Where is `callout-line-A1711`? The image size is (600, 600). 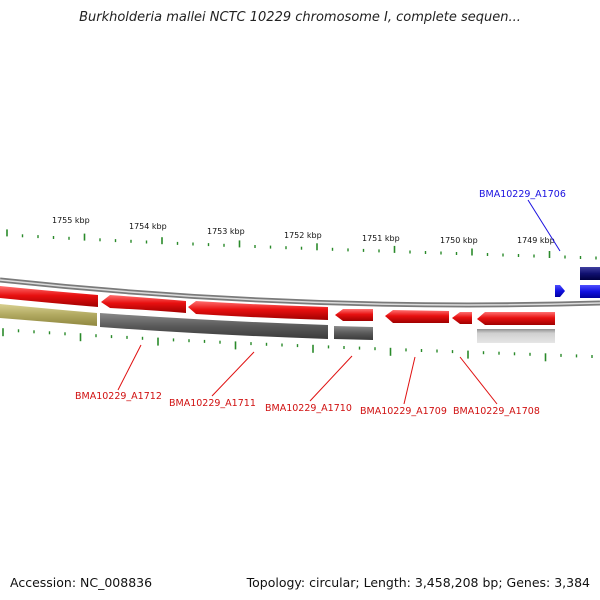 callout-line-A1711 is located at coordinates (233, 374).